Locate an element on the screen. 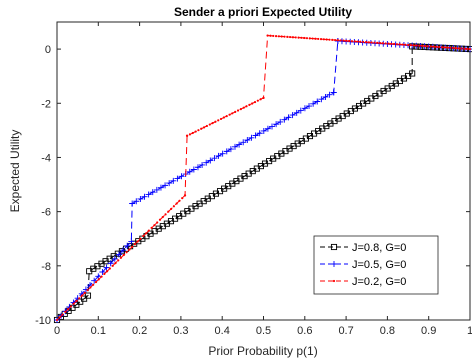  x-tick-label: 0.4 is located at coordinates (222, 331).